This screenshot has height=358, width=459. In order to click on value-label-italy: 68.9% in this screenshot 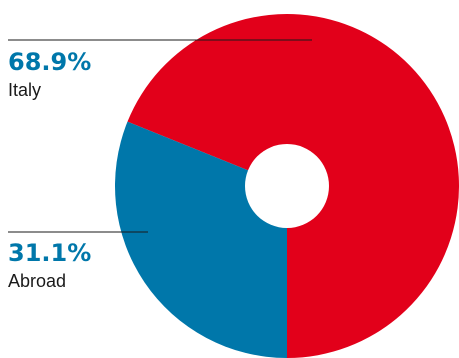, I will do `click(49, 62)`.